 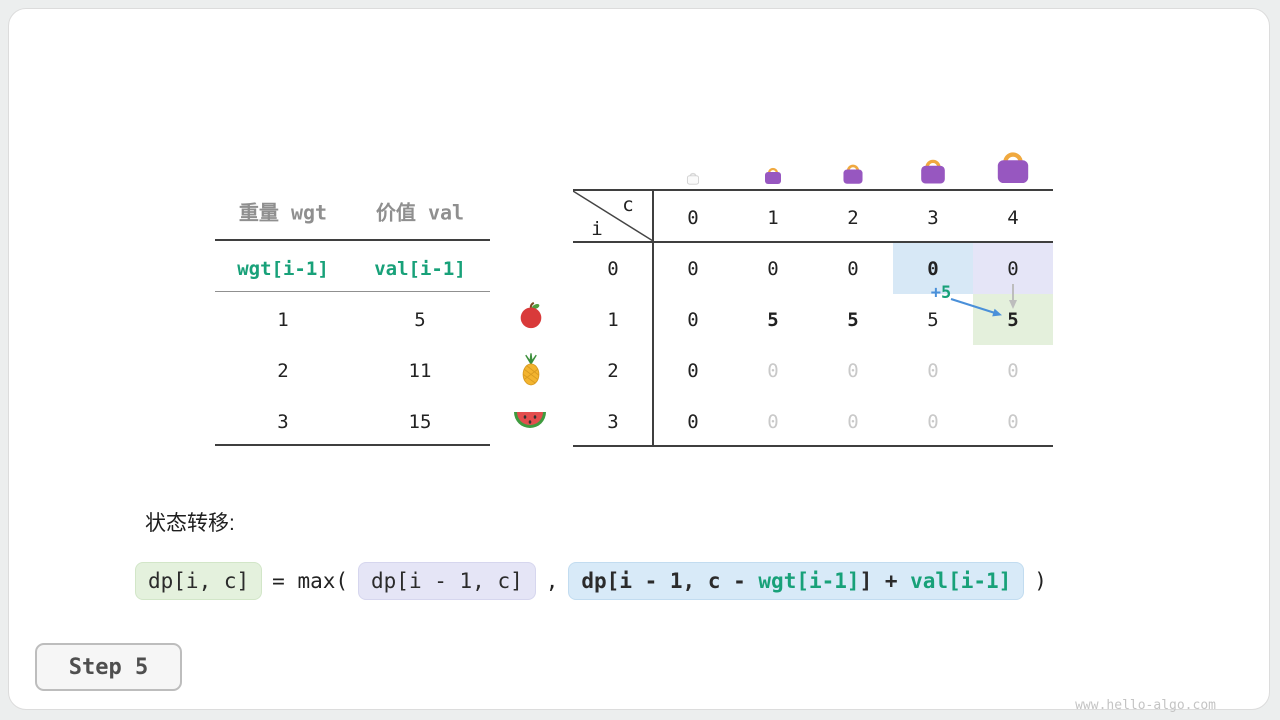 I want to click on dp-cell-r1-c4: 5, so click(x=1013, y=320).